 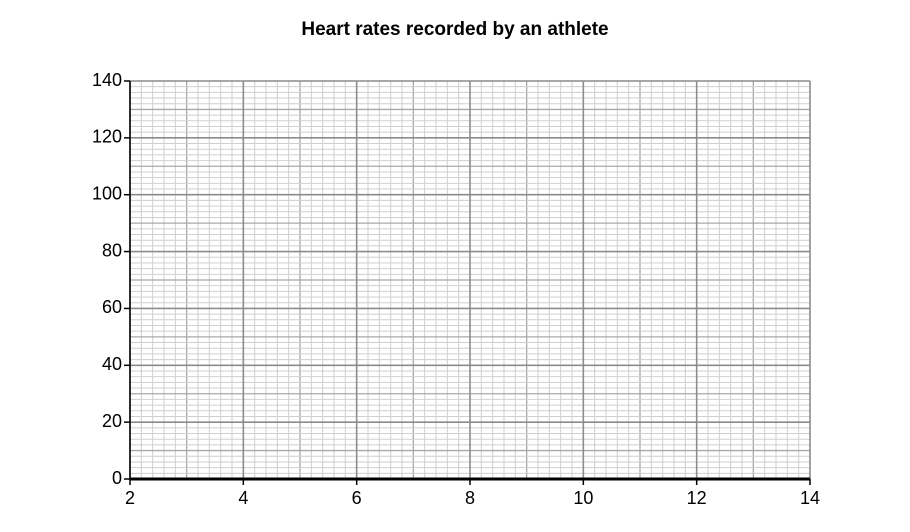 I want to click on y-tick-label: 140, so click(x=107, y=80).